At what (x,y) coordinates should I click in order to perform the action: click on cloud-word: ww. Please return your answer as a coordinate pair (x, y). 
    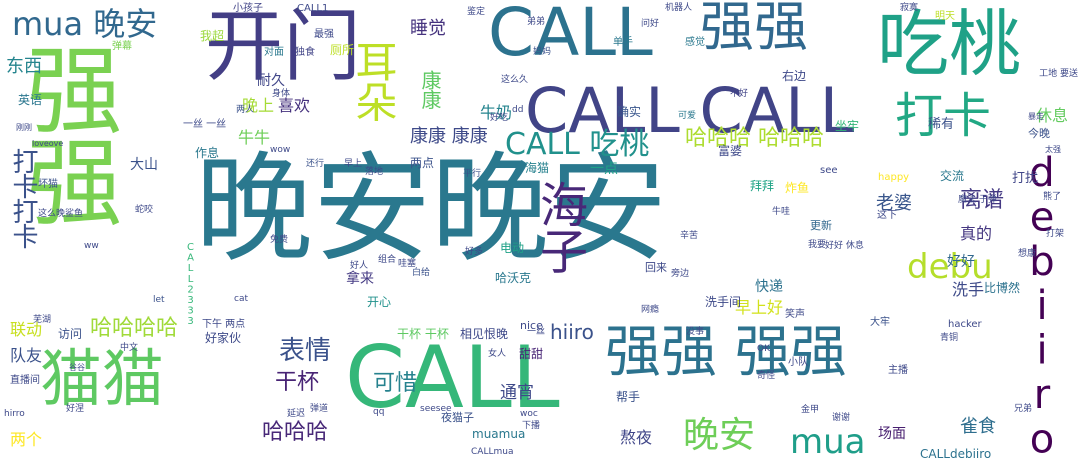
    Looking at the image, I should click on (91, 246).